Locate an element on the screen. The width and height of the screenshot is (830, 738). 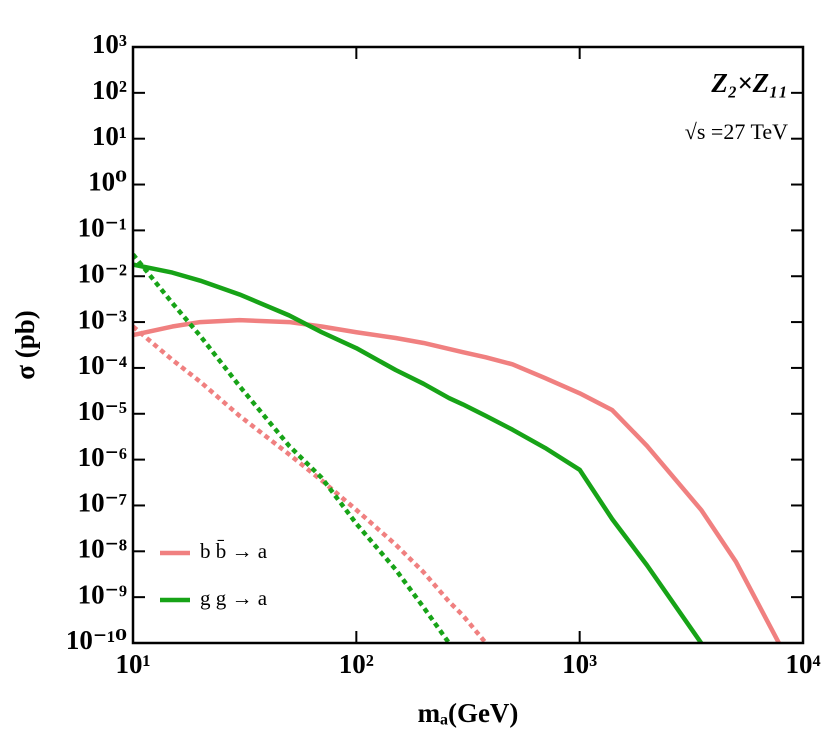
y-tick-label: 10⁻⁷ is located at coordinates (102, 503).